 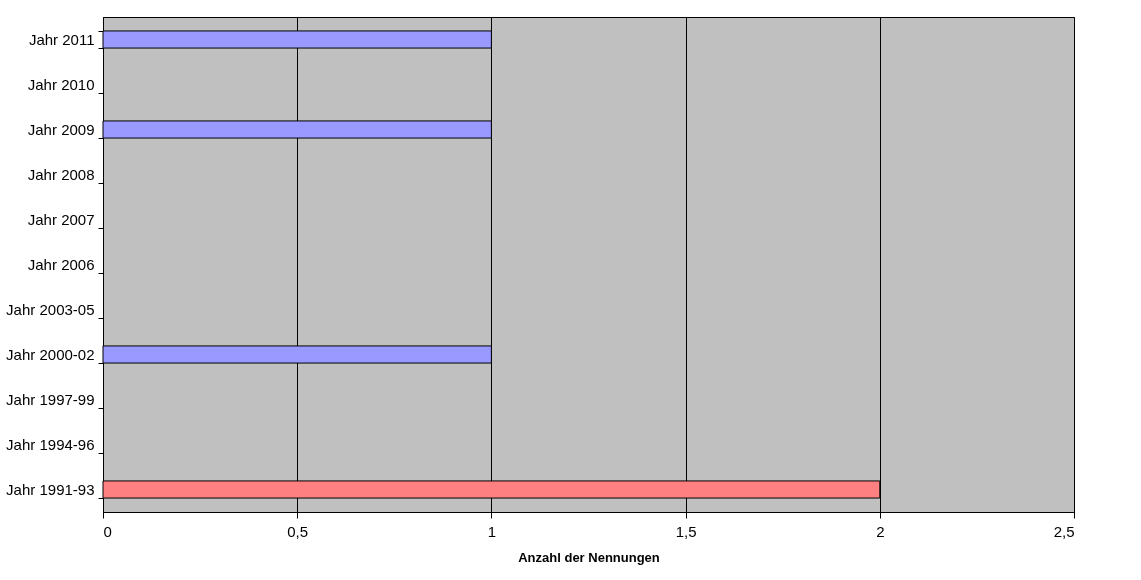 What do you see at coordinates (61, 129) in the screenshot?
I see `y-tick-label: Jahr 2009` at bounding box center [61, 129].